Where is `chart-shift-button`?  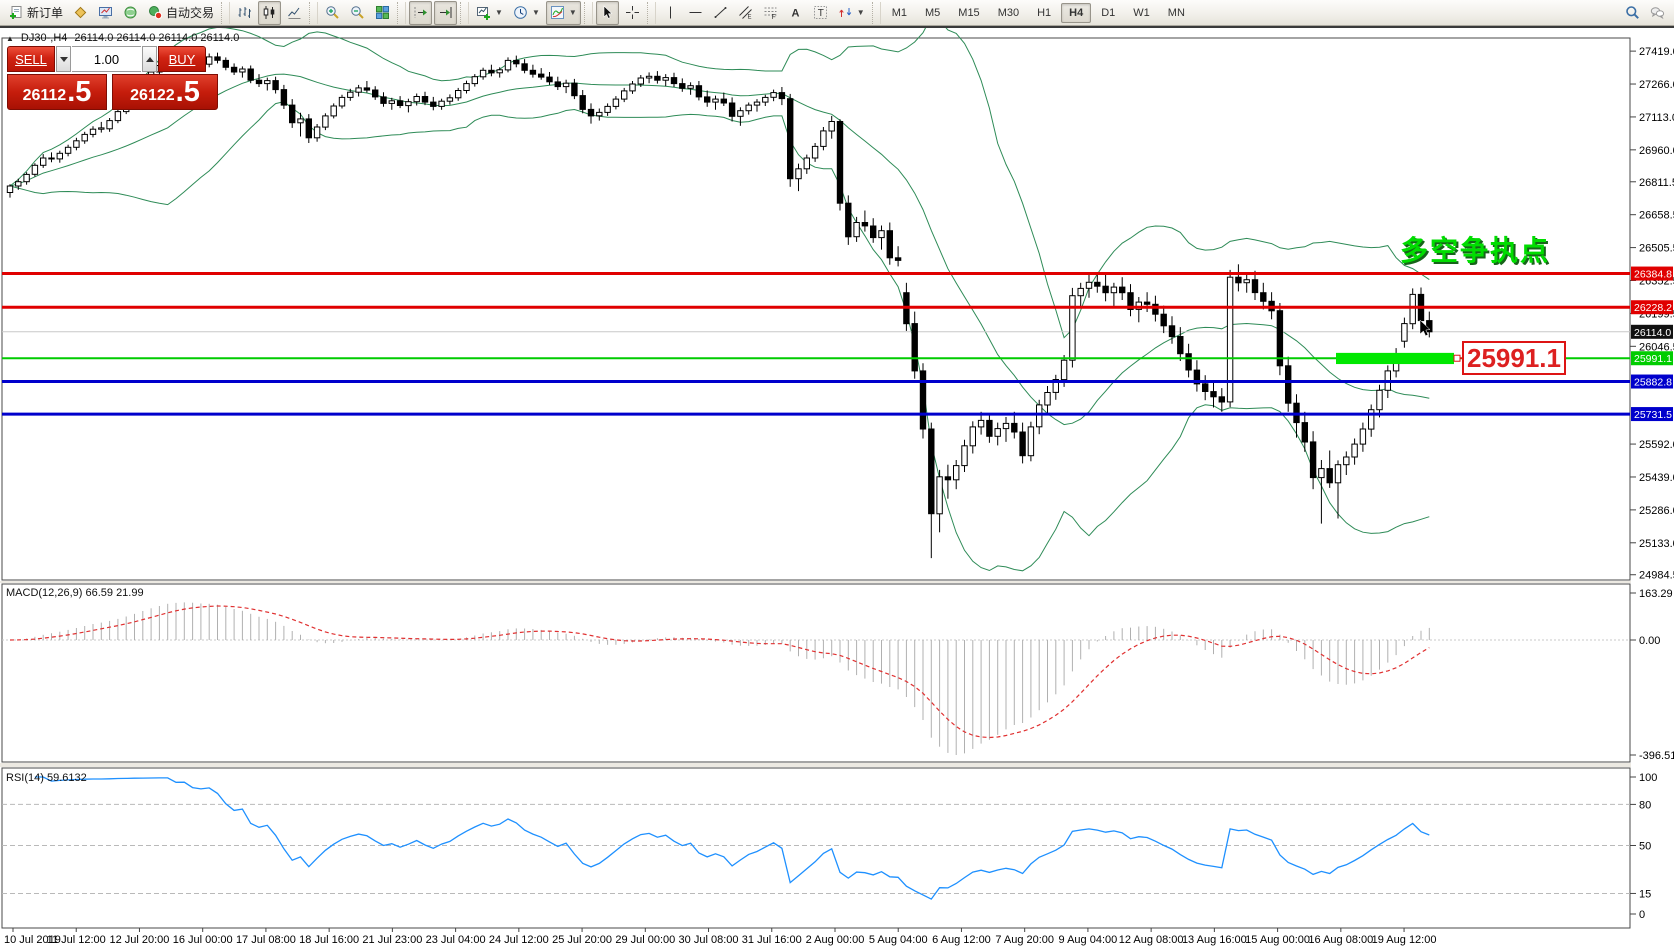 chart-shift-button is located at coordinates (421, 12).